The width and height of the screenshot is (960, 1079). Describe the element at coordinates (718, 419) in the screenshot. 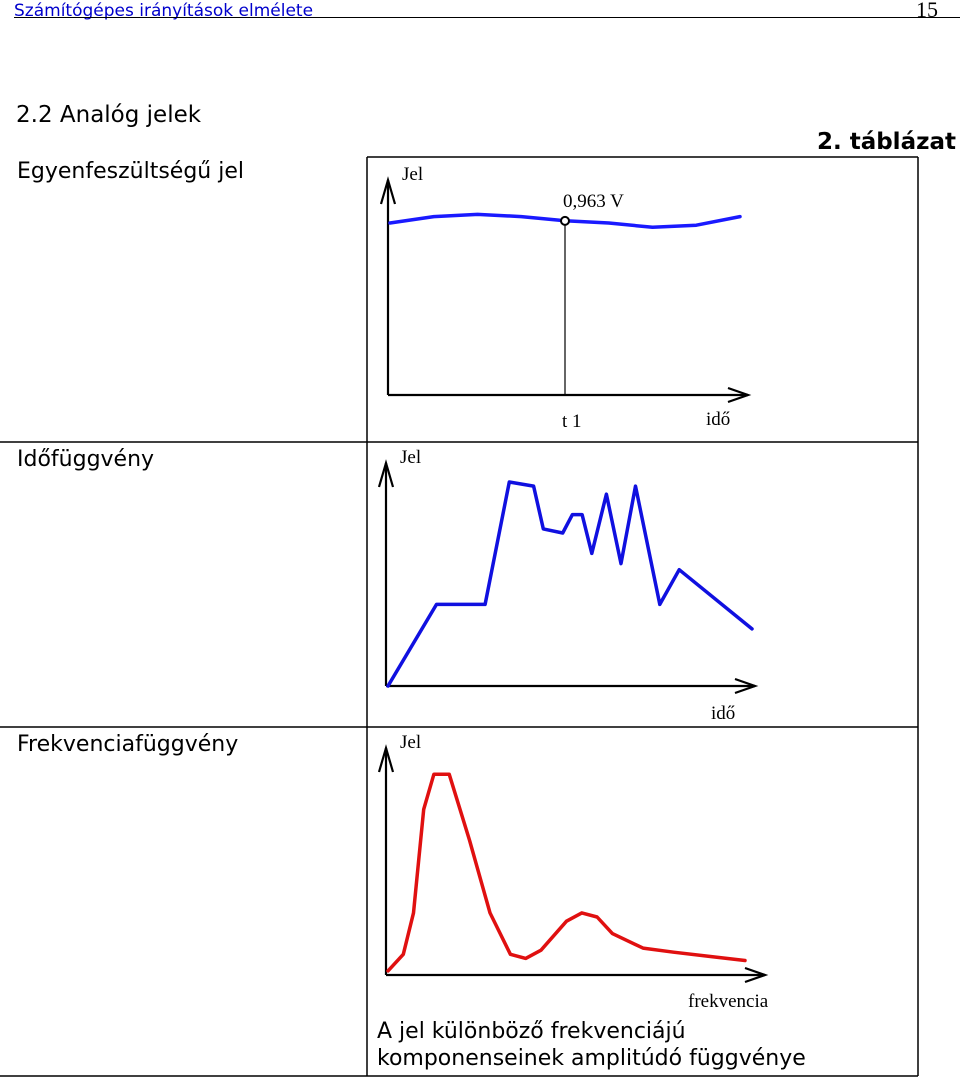

I see `chart1-x-axis-label: idő` at that location.